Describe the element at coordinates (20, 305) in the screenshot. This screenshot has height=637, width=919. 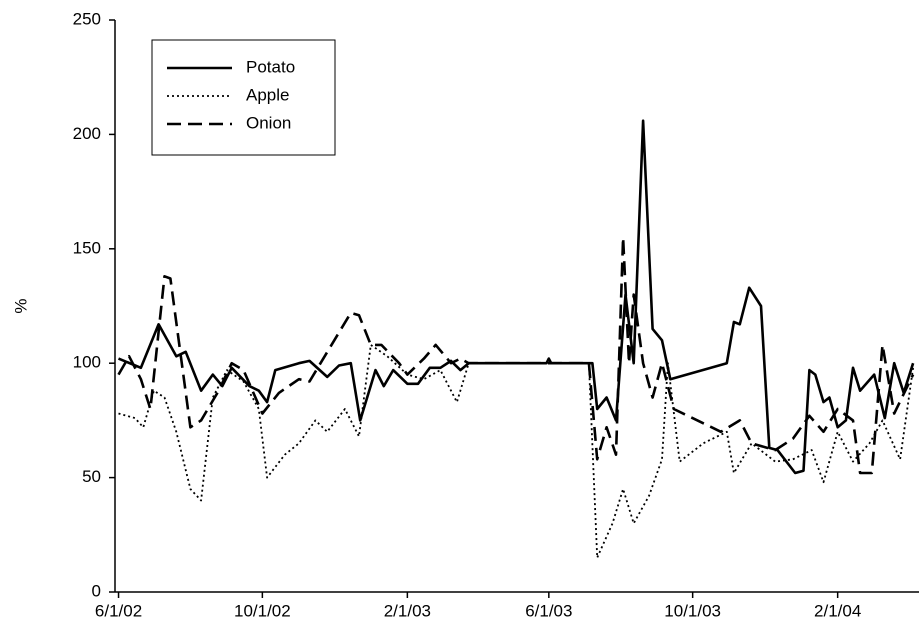
I see `y-axis-label: %` at that location.